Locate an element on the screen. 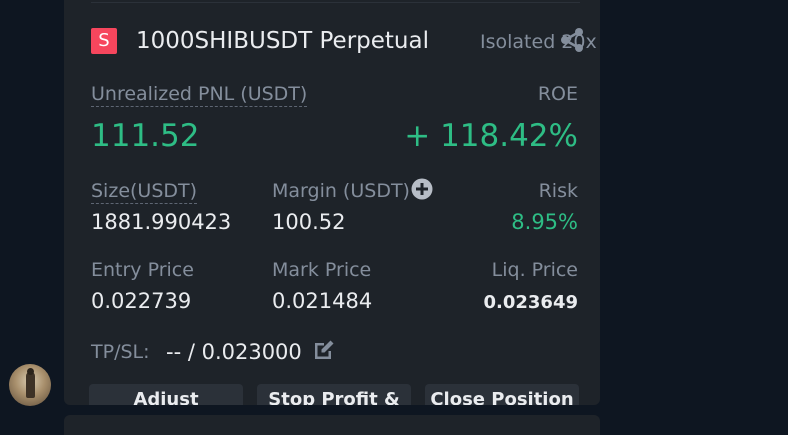 This screenshot has width=788, height=435. stop-profit-loss-button: Stop Profit & Loss is located at coordinates (334, 394).